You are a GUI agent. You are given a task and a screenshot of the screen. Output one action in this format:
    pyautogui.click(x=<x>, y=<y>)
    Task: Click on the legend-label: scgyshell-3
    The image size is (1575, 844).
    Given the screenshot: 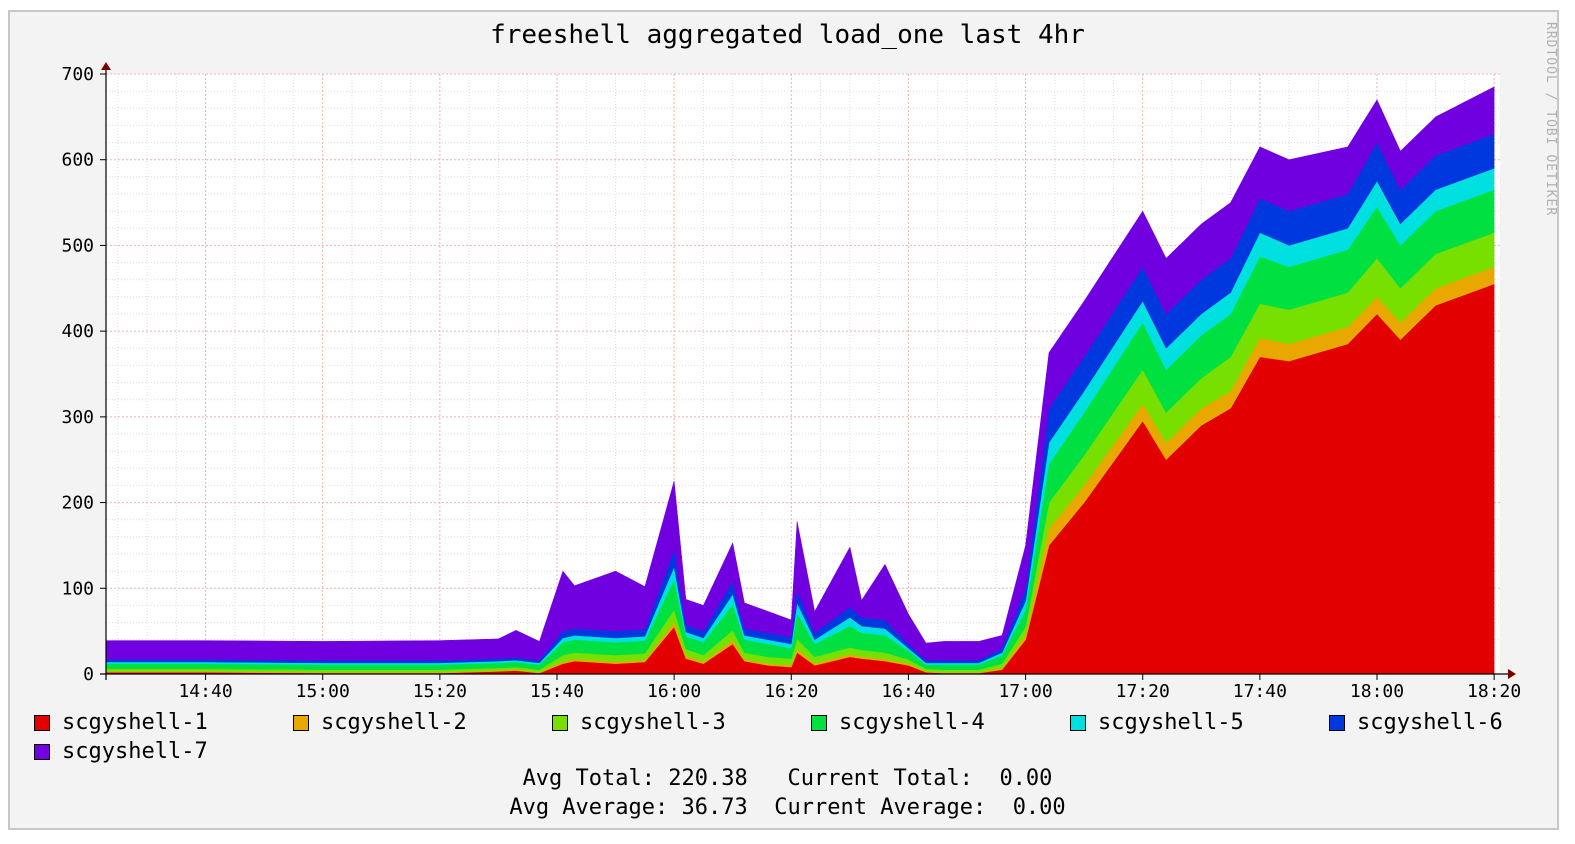 What is the action you would take?
    pyautogui.click(x=653, y=722)
    